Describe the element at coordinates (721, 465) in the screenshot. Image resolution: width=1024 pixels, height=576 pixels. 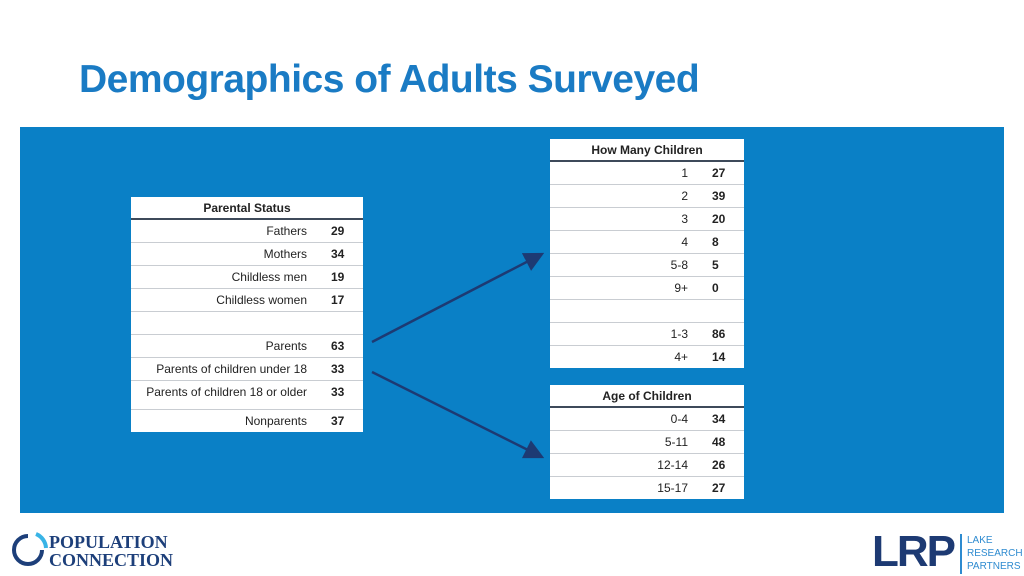
I see `row-value: 26` at that location.